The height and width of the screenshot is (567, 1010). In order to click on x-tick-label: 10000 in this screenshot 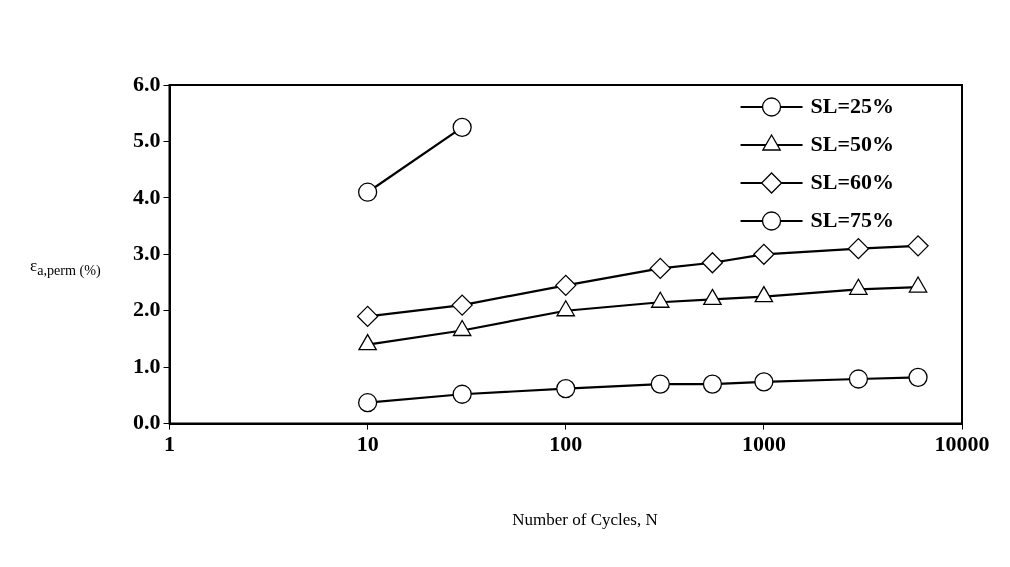, I will do `click(962, 444)`.